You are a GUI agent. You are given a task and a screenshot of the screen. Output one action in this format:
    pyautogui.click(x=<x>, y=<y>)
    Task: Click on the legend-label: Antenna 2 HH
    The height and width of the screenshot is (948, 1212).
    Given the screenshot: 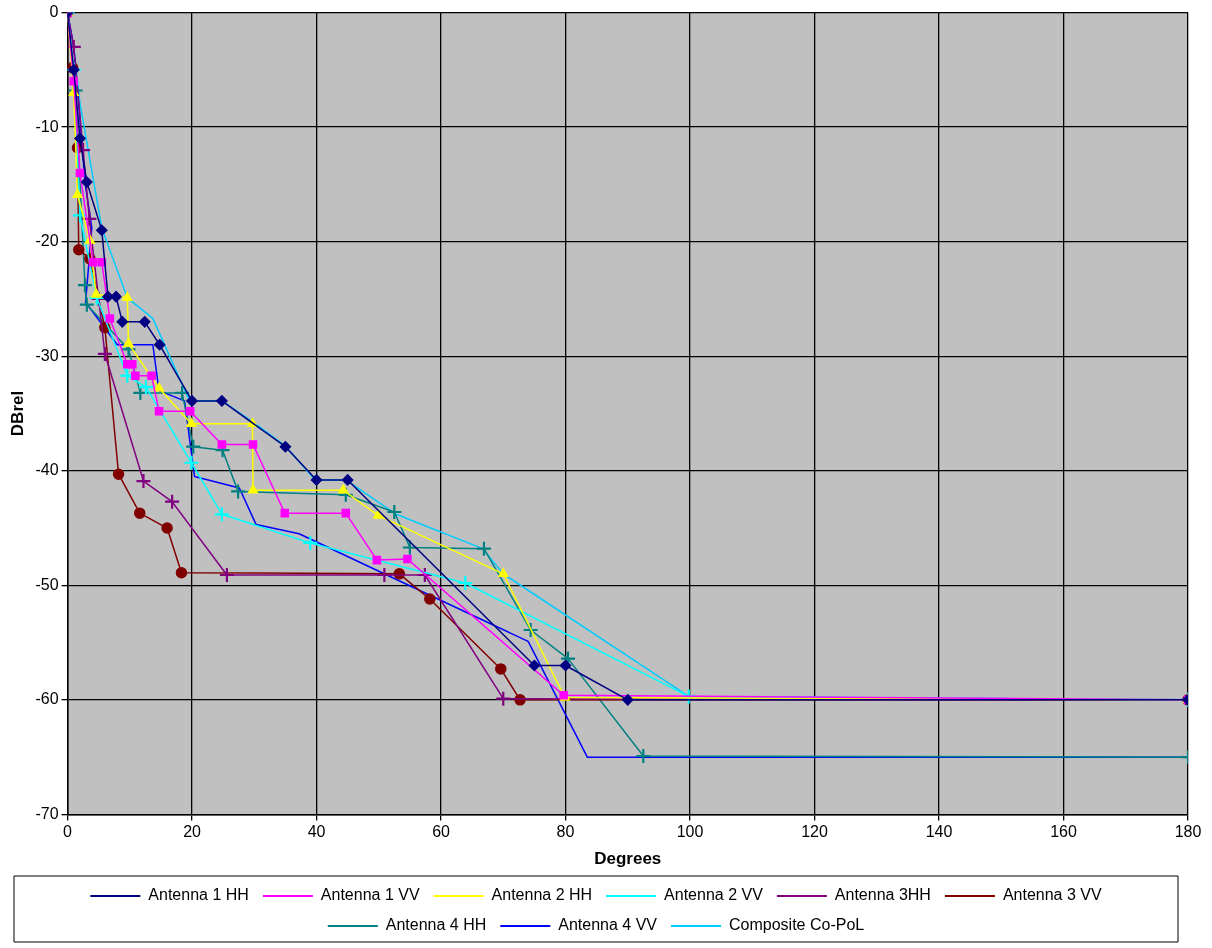 What is the action you would take?
    pyautogui.click(x=542, y=895)
    